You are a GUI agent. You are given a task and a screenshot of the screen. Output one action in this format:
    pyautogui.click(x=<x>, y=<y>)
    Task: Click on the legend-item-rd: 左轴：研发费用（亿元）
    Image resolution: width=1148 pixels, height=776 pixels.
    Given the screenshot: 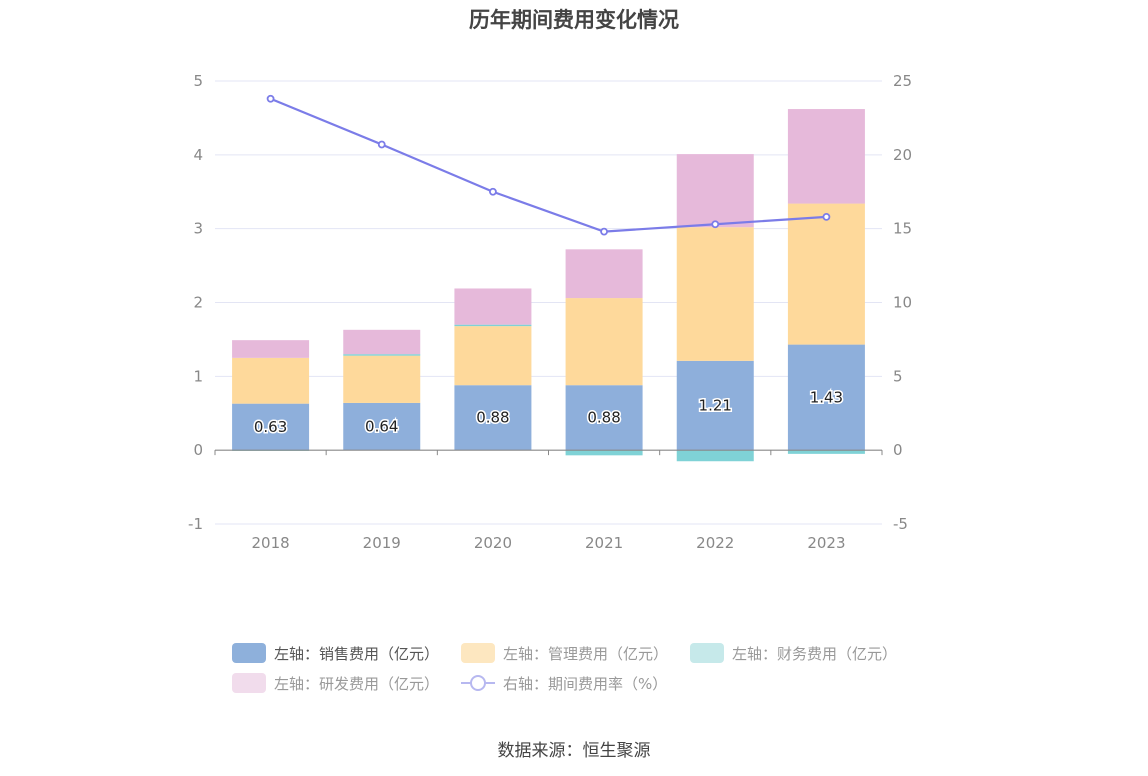 What is the action you would take?
    pyautogui.click(x=335, y=683)
    